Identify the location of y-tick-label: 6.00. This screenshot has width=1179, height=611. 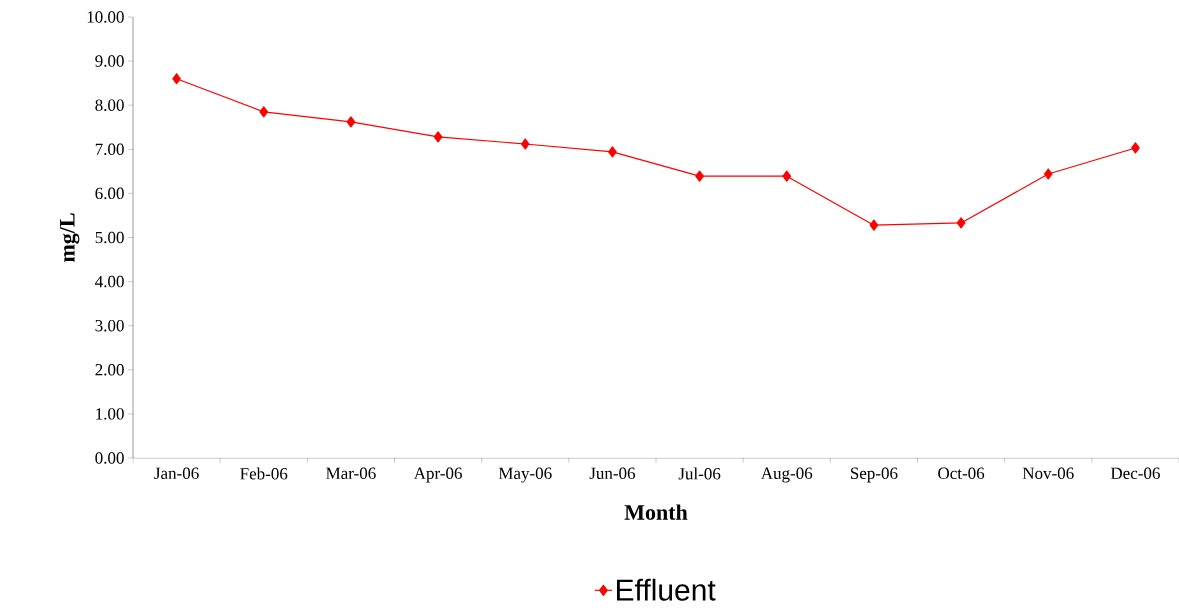
(109, 193).